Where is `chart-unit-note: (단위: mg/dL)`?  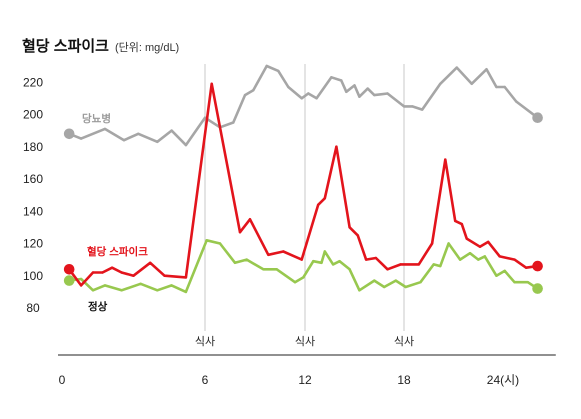 chart-unit-note: (단위: mg/dL) is located at coordinates (147, 47).